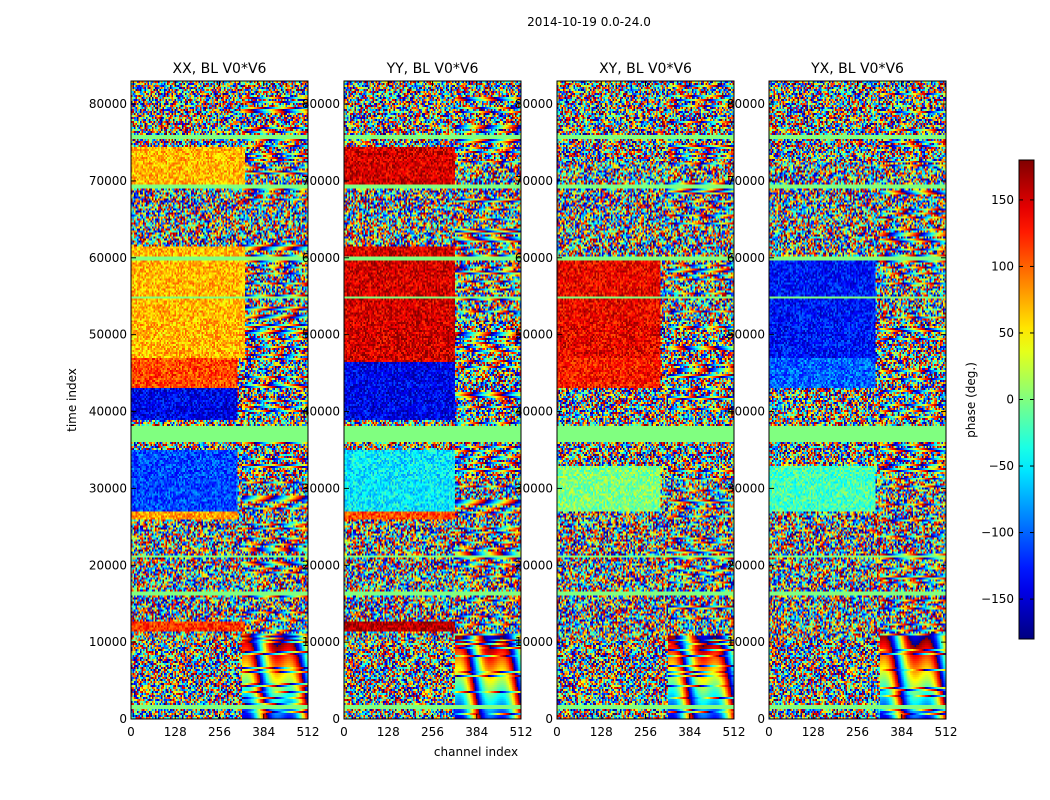 The height and width of the screenshot is (800, 1050). What do you see at coordinates (1001, 466) in the screenshot?
I see `colorbar-tick-label: −50` at bounding box center [1001, 466].